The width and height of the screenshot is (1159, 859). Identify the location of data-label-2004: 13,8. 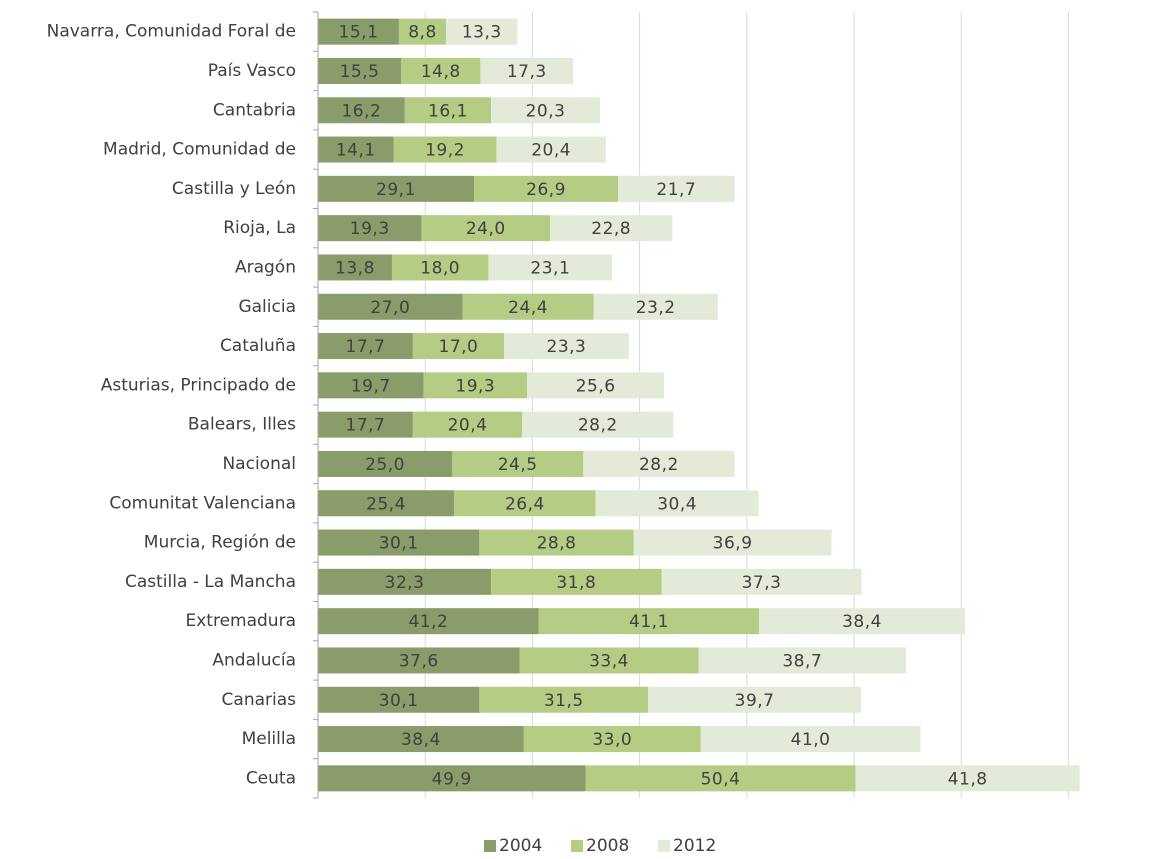
(355, 268).